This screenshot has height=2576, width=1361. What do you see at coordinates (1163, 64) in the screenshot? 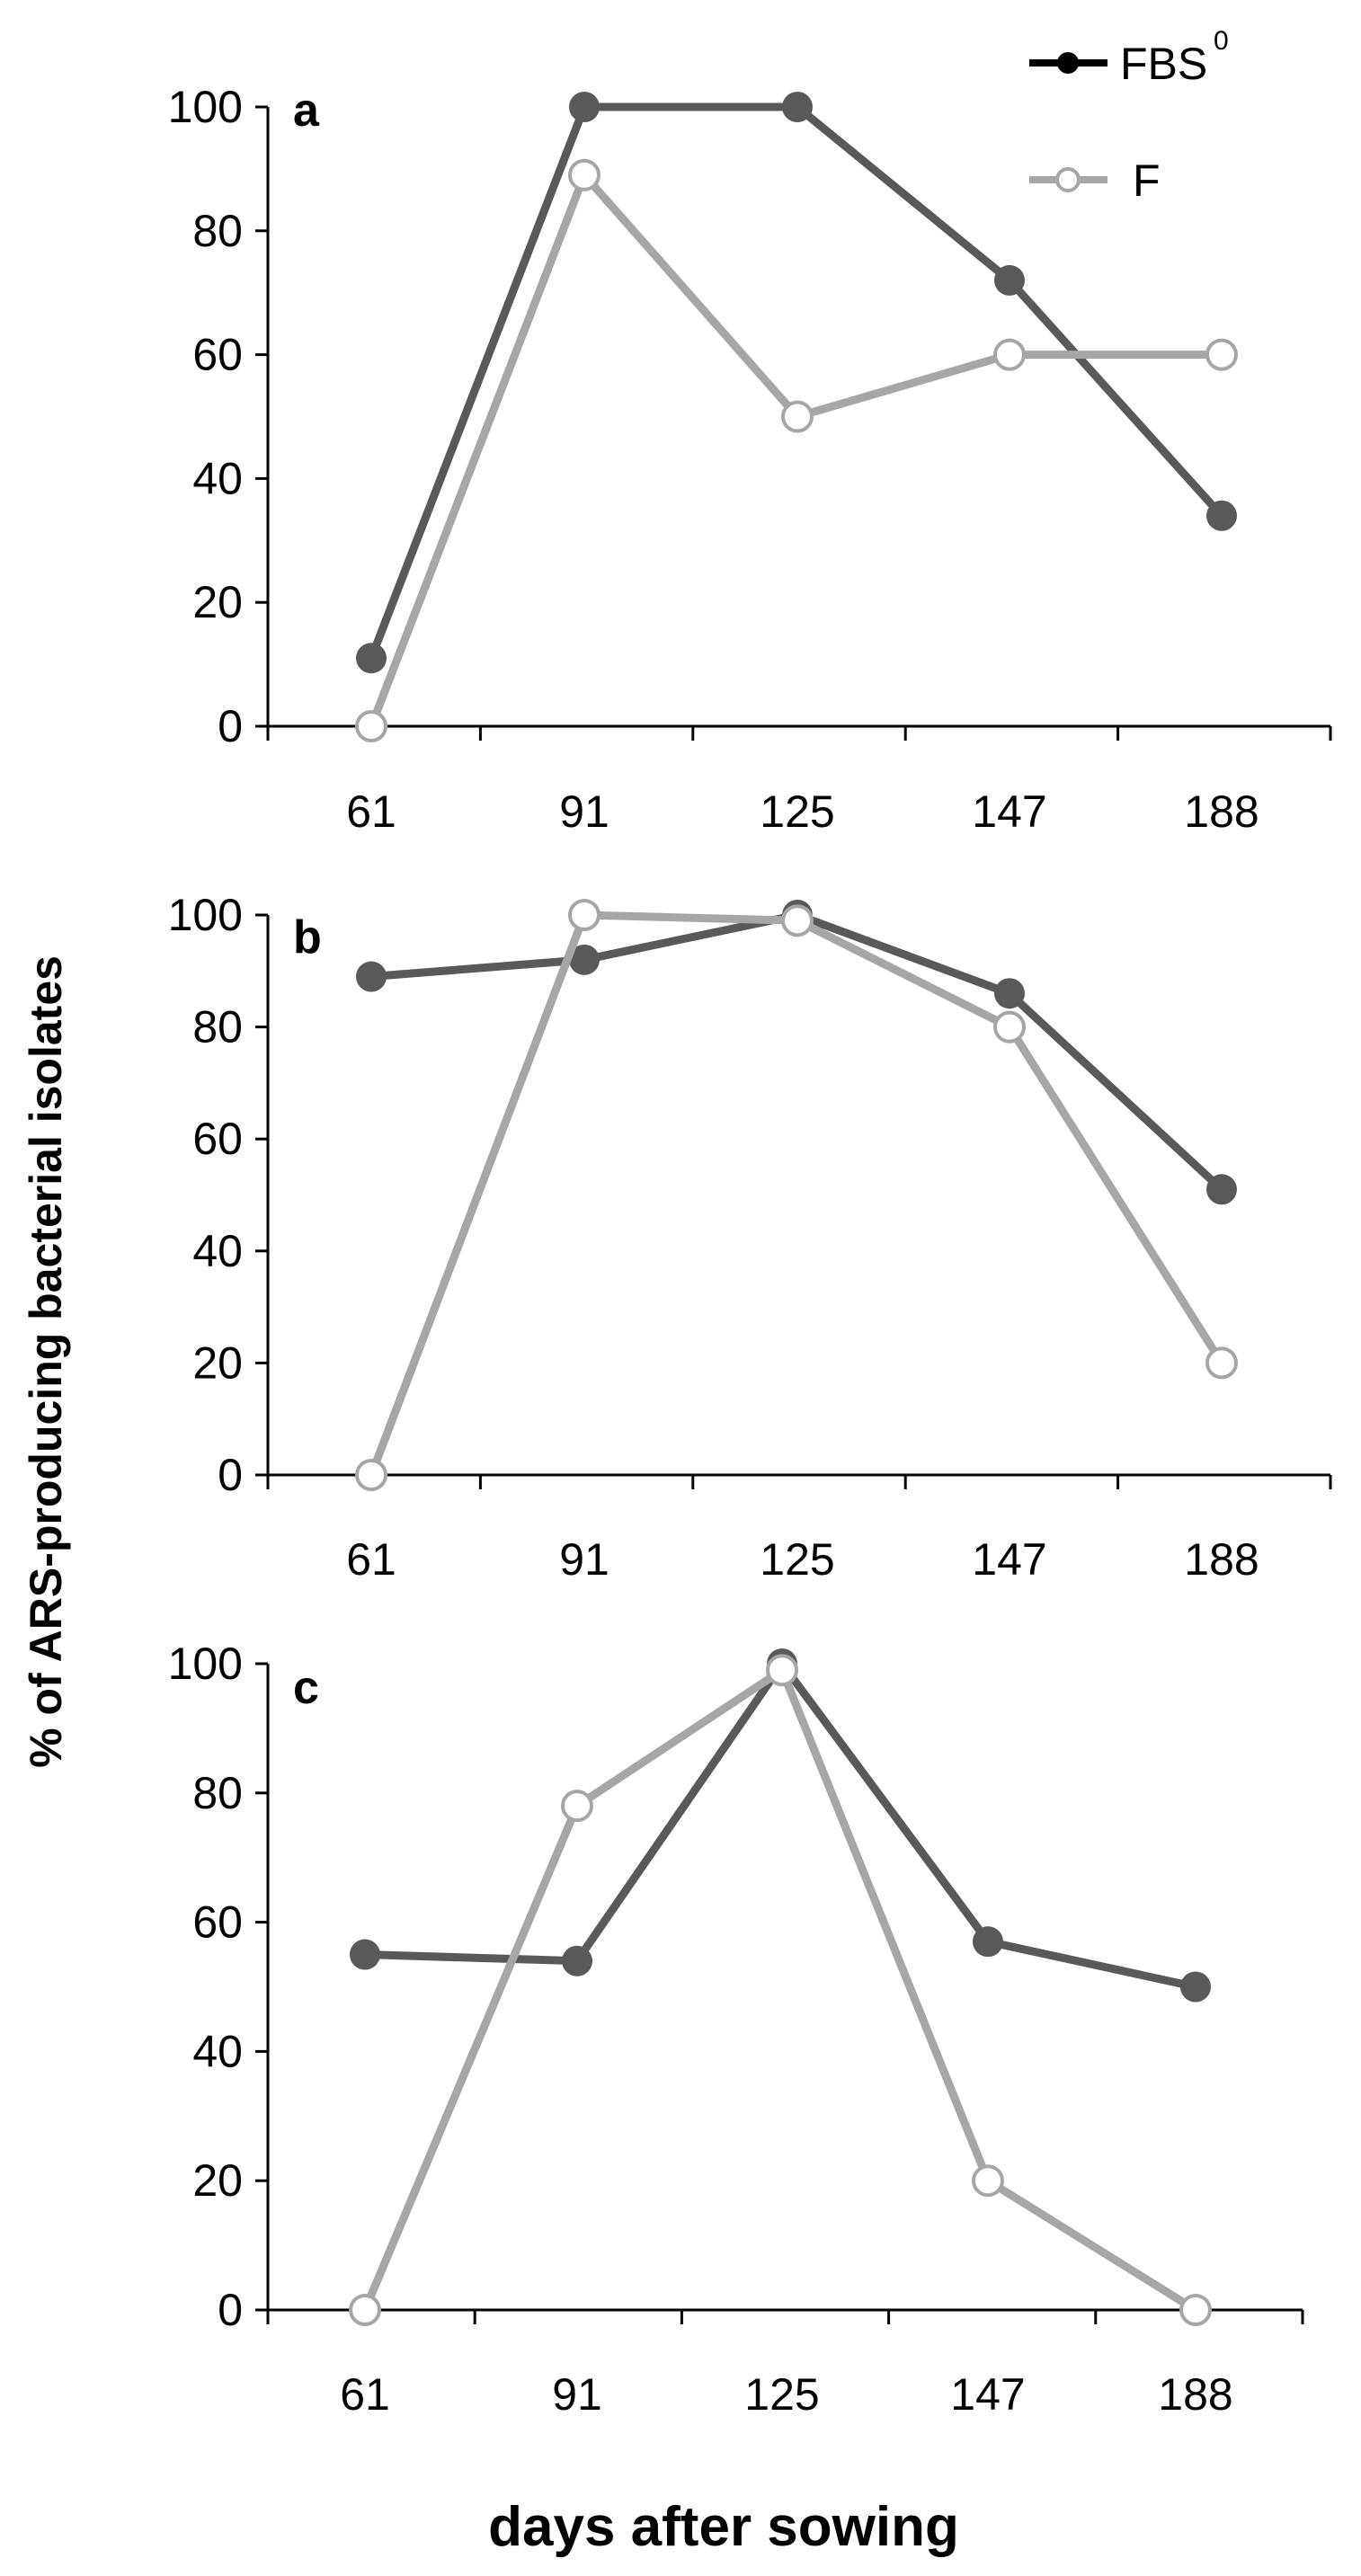
I see `legend-fbs-label: FBS` at bounding box center [1163, 64].